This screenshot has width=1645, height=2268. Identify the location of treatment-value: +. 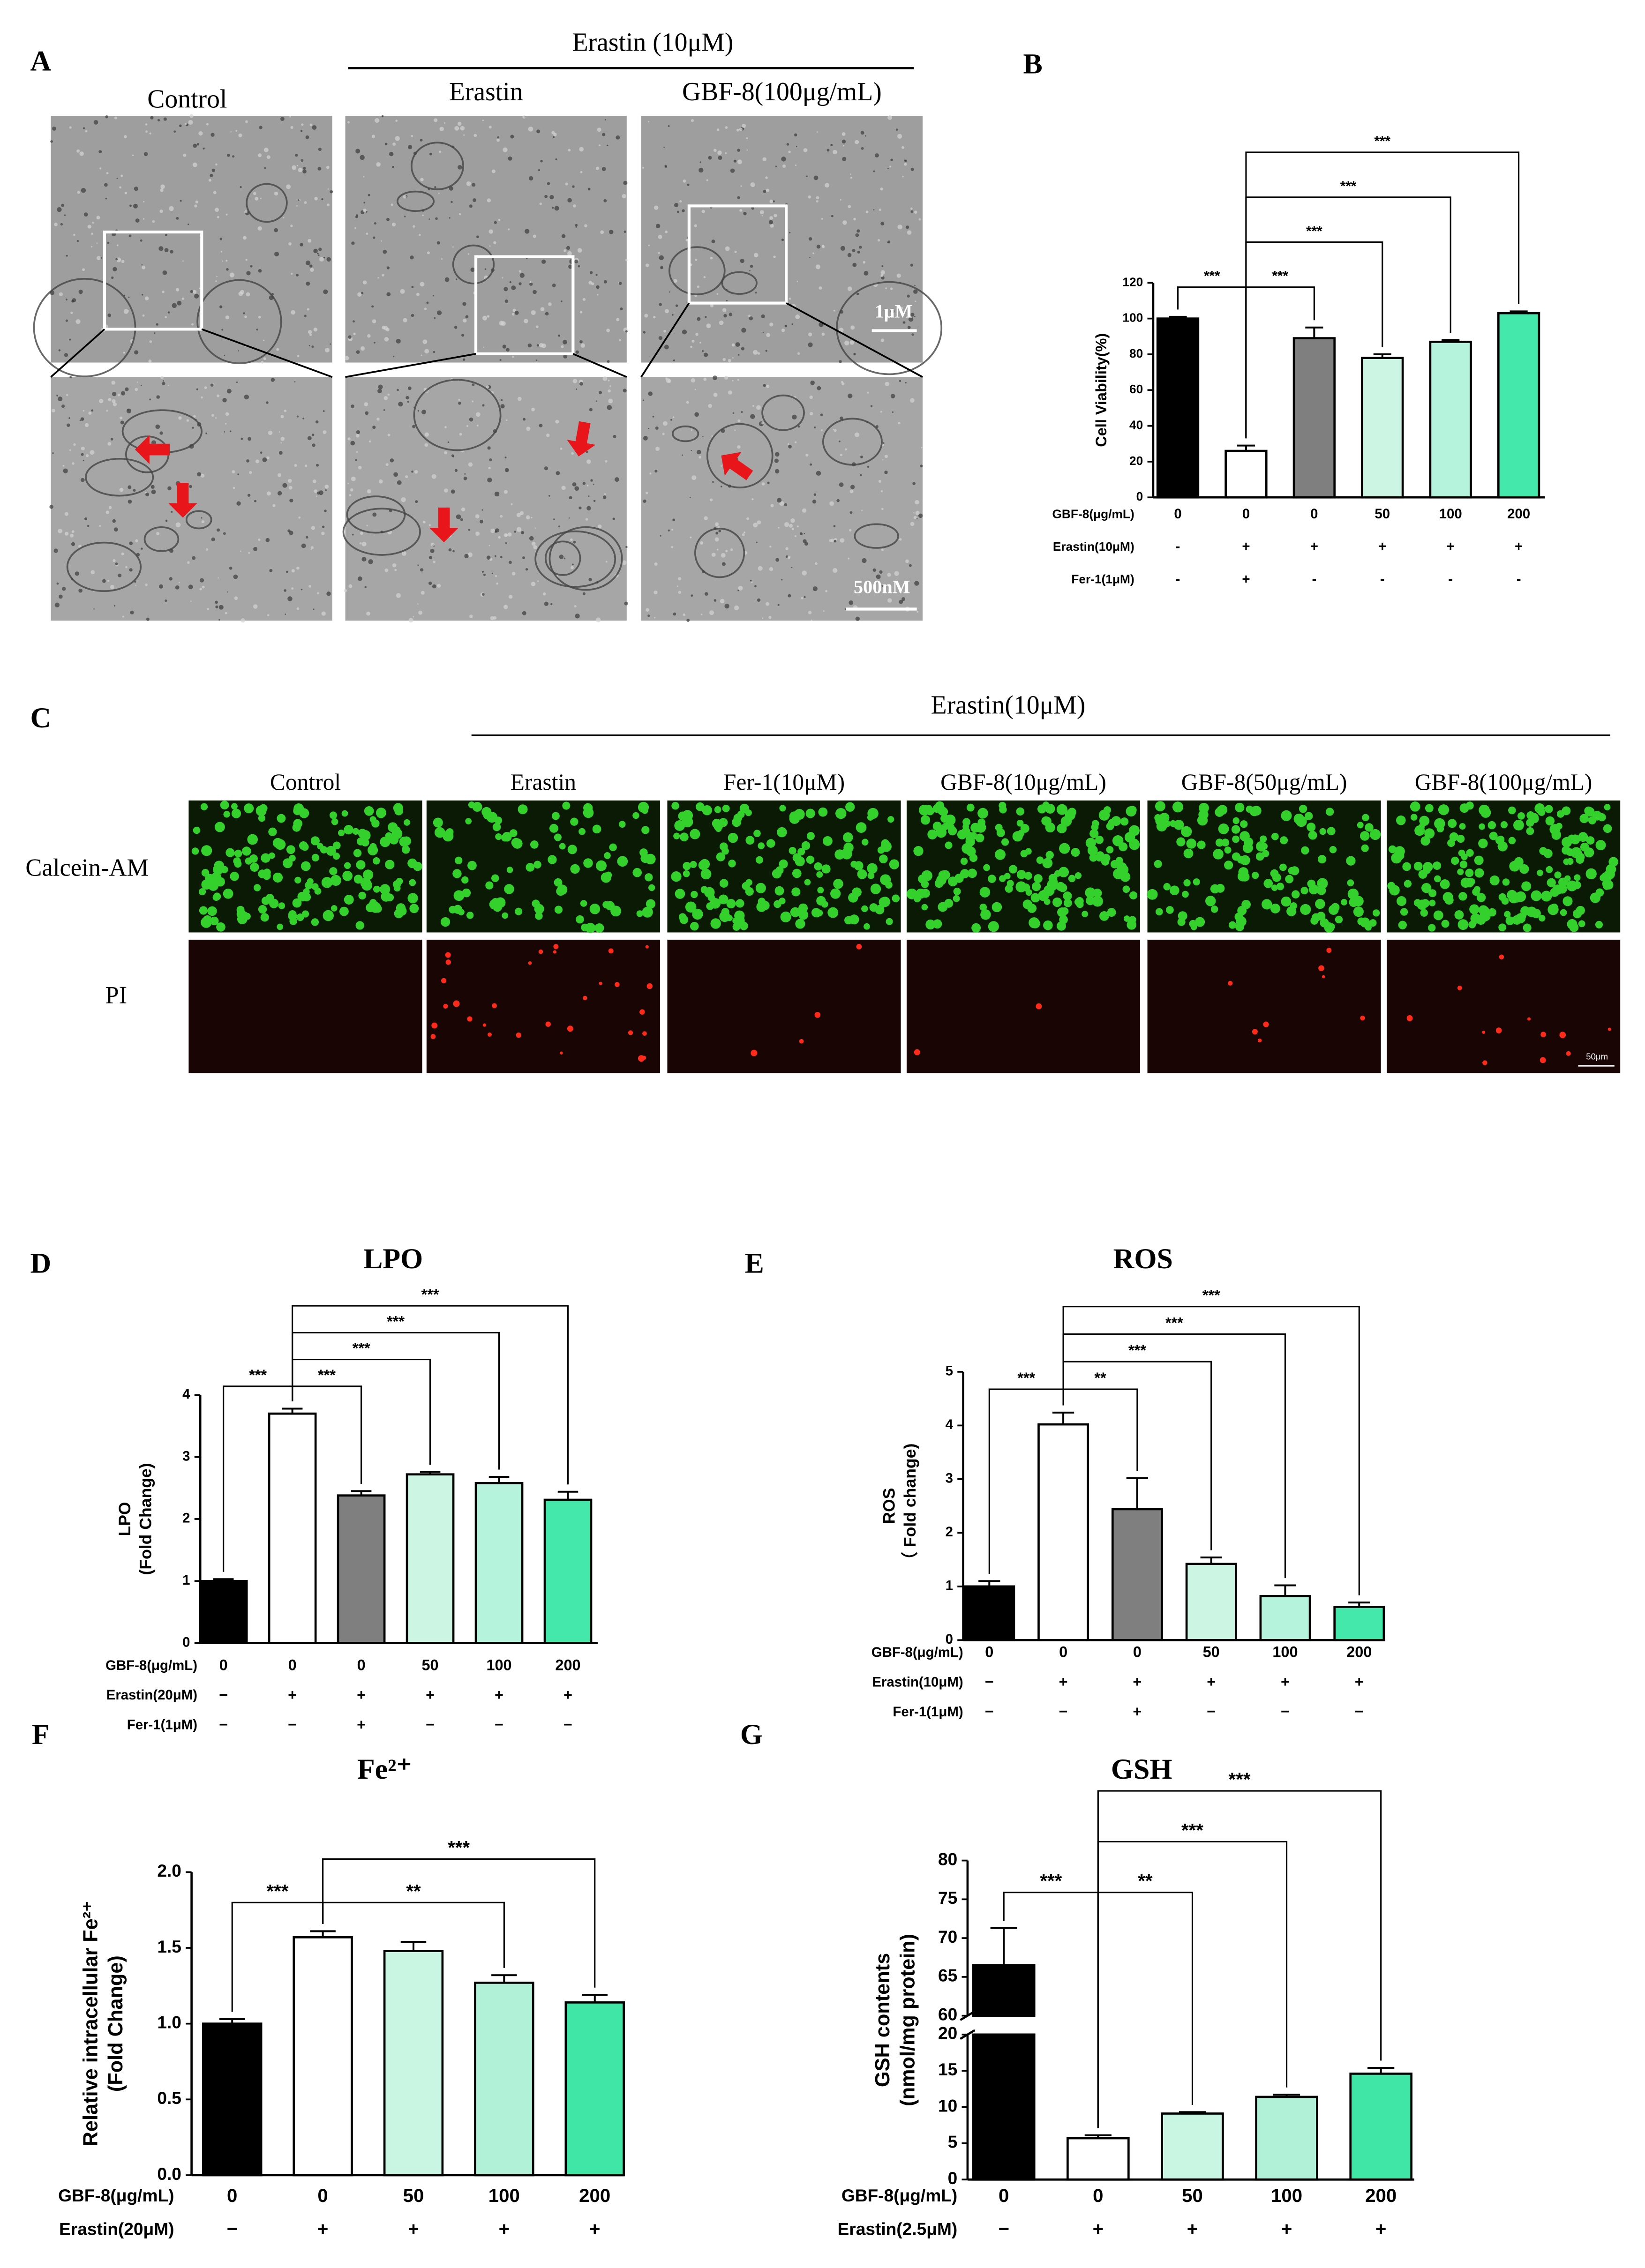
(1451, 546).